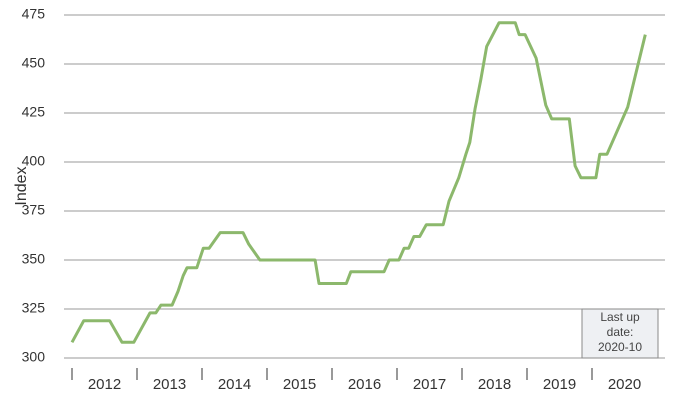 Image resolution: width=679 pixels, height=403 pixels. I want to click on y-tick-label: 450, so click(34, 63).